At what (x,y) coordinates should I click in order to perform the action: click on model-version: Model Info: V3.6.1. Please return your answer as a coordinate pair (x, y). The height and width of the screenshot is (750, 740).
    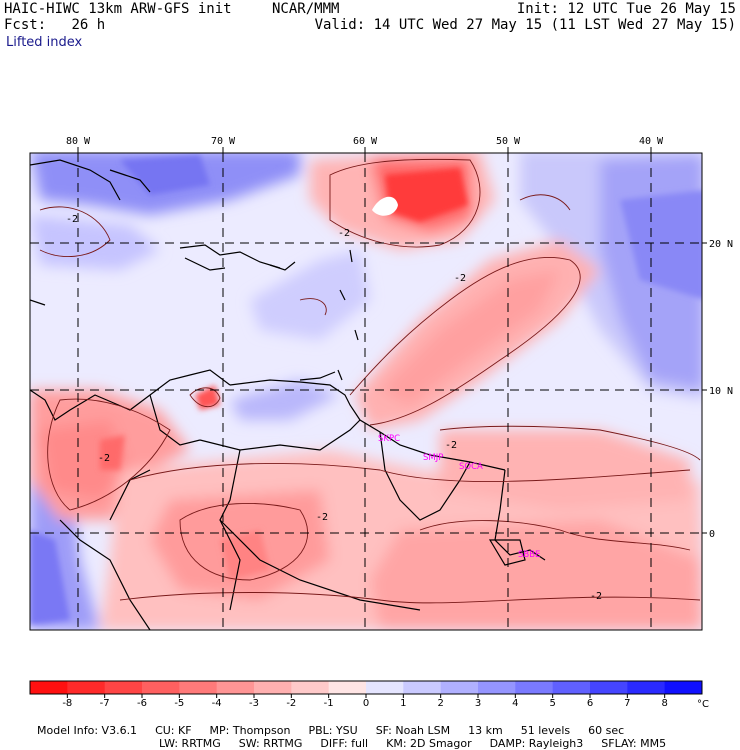
    Looking at the image, I should click on (87, 730).